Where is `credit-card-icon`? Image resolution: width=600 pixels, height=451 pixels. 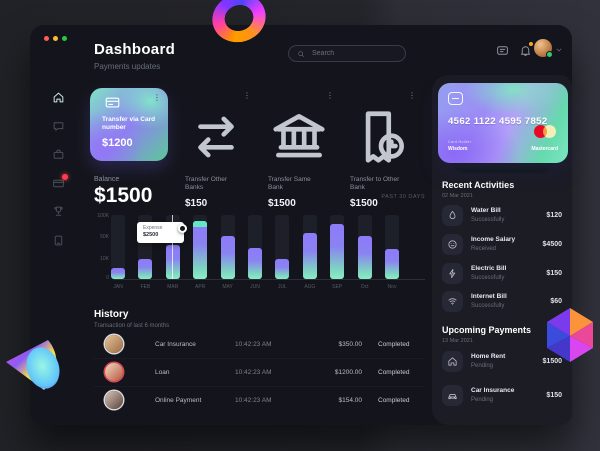 credit-card-icon is located at coordinates (112, 102).